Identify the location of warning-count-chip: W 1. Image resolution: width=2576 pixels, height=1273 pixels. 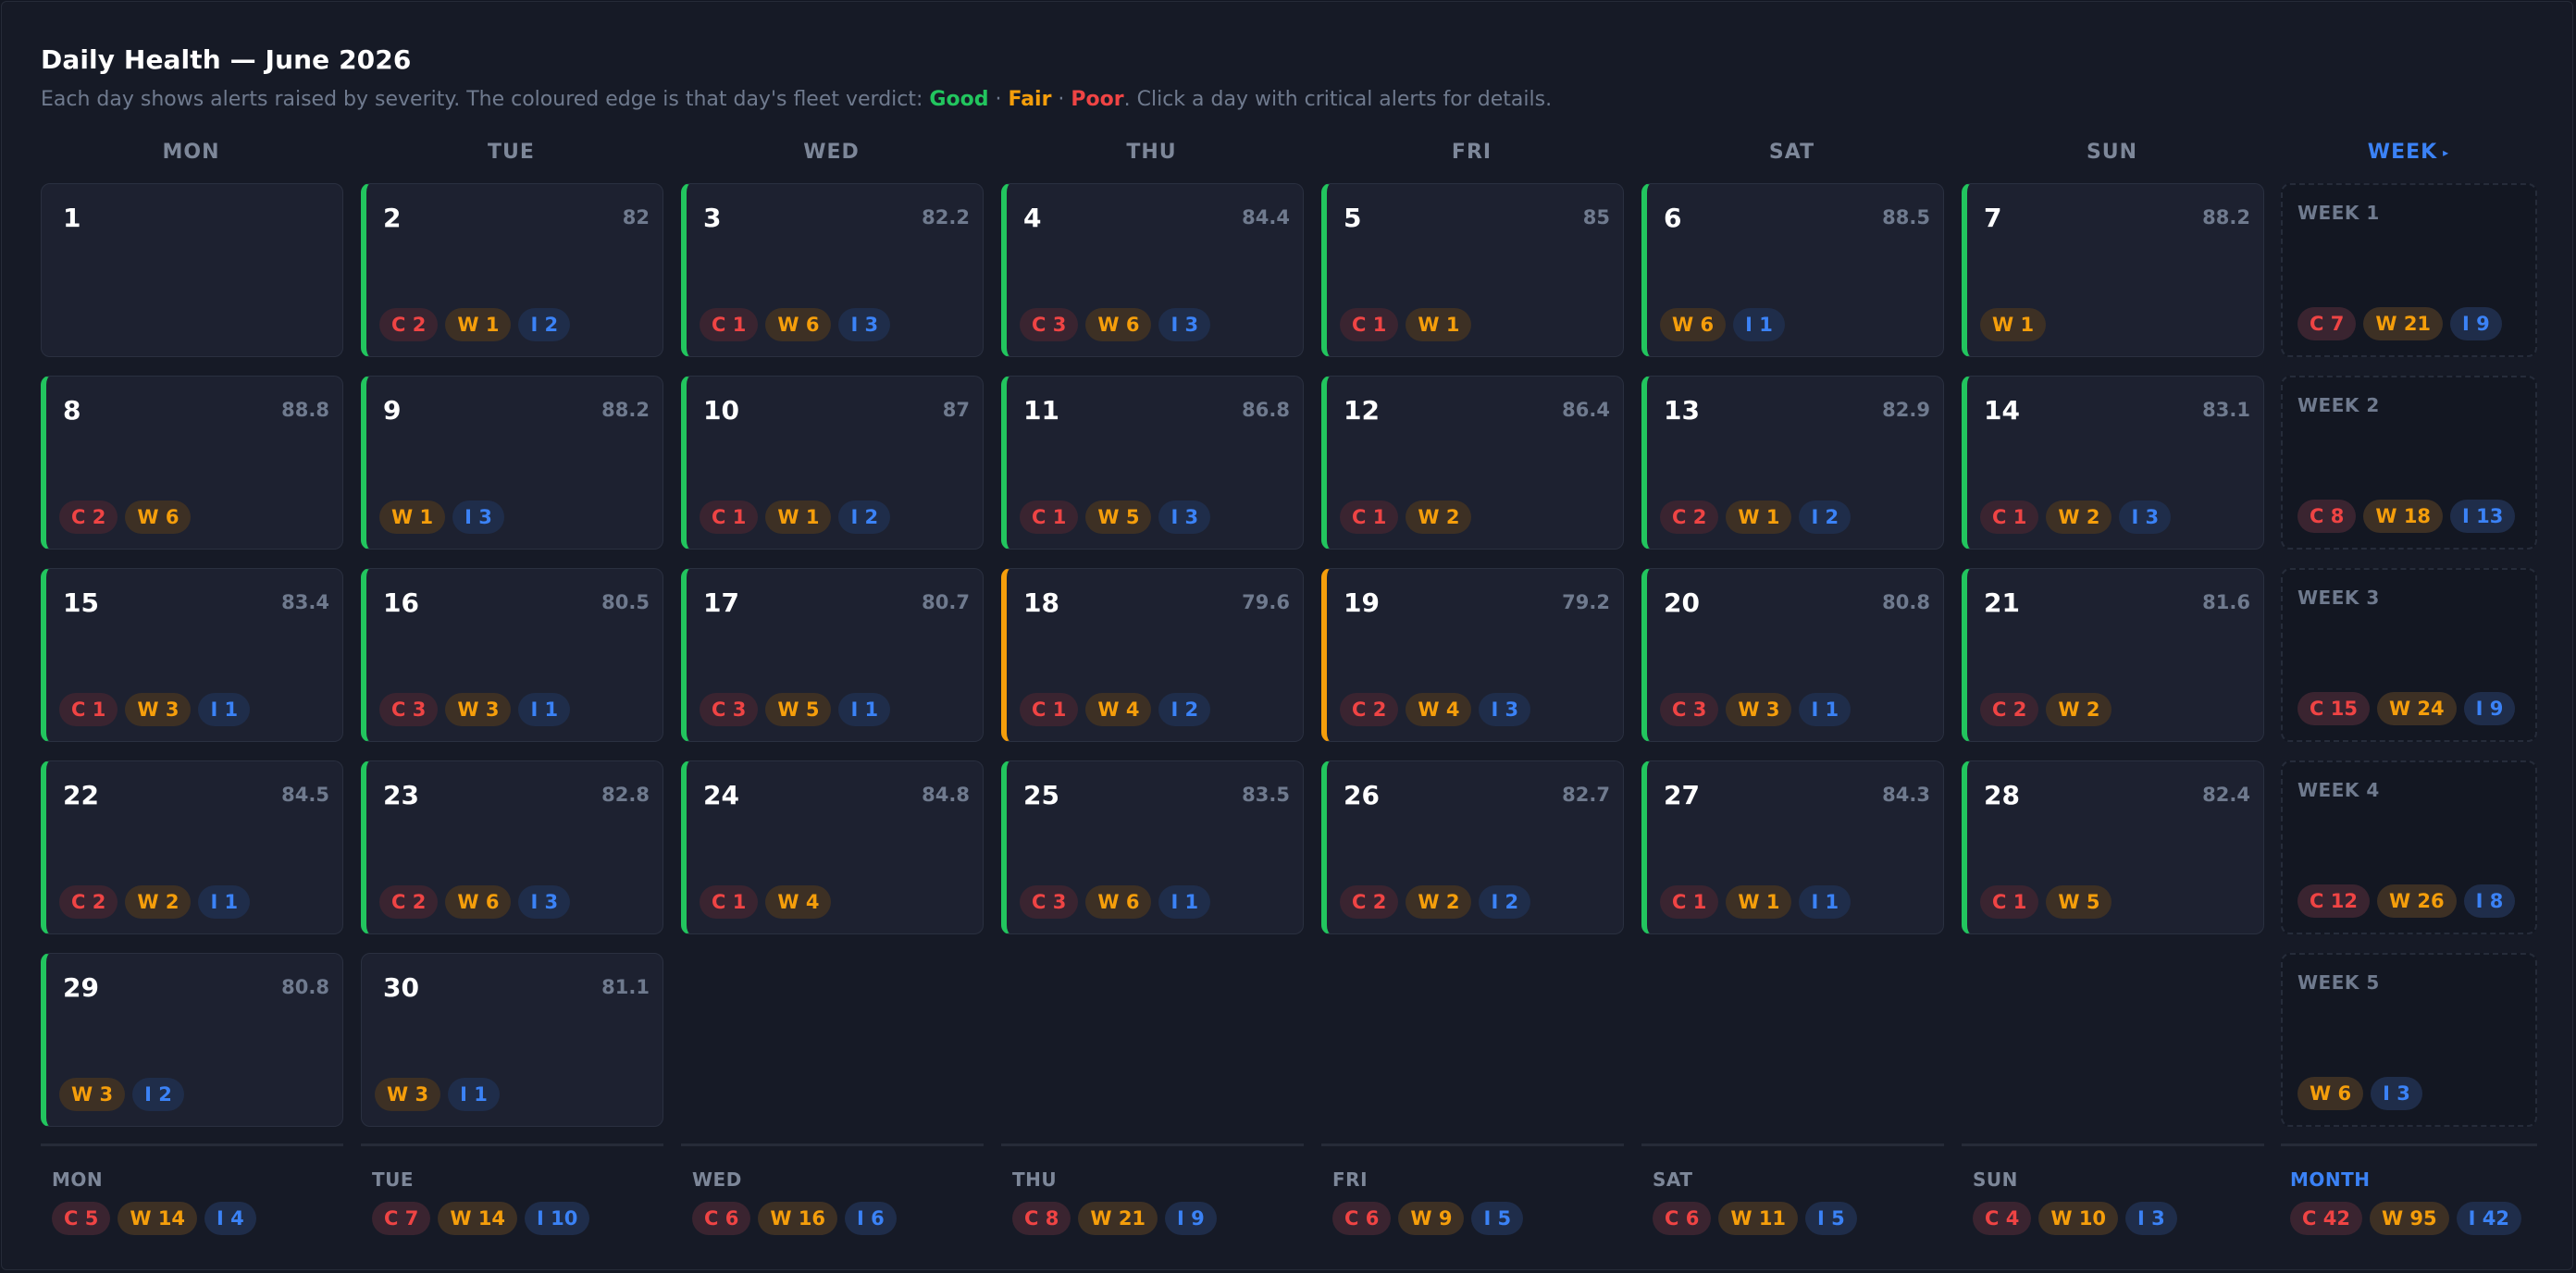
(413, 517).